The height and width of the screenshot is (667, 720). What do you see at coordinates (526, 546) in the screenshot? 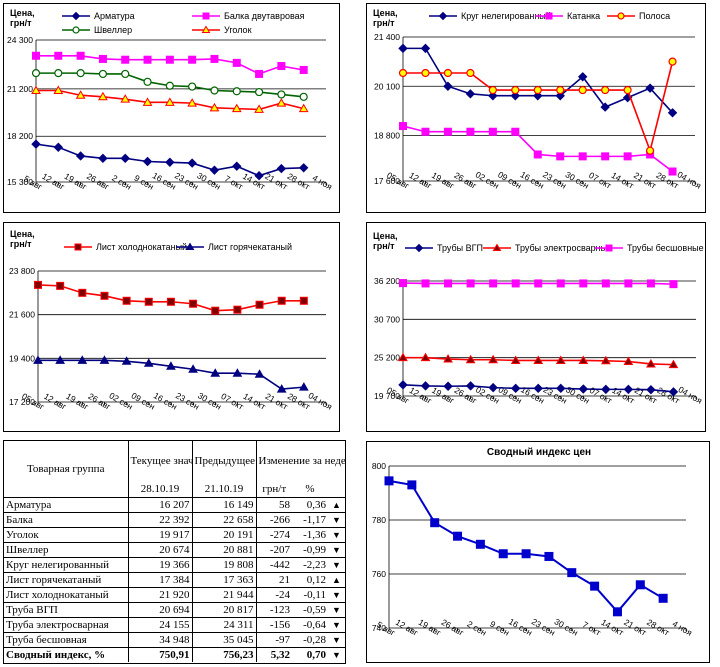
I see `series-line` at bounding box center [526, 546].